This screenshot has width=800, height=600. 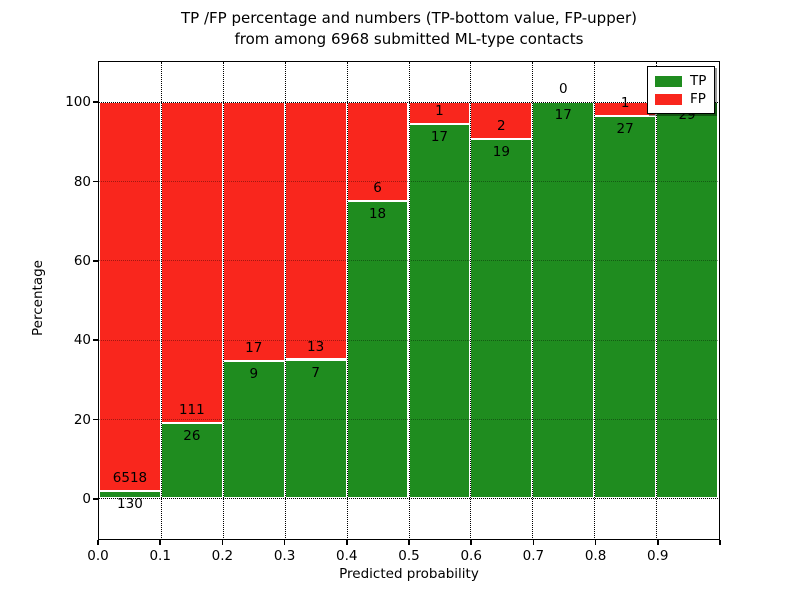 I want to click on legend-tp-swatch-icon, so click(x=668, y=81).